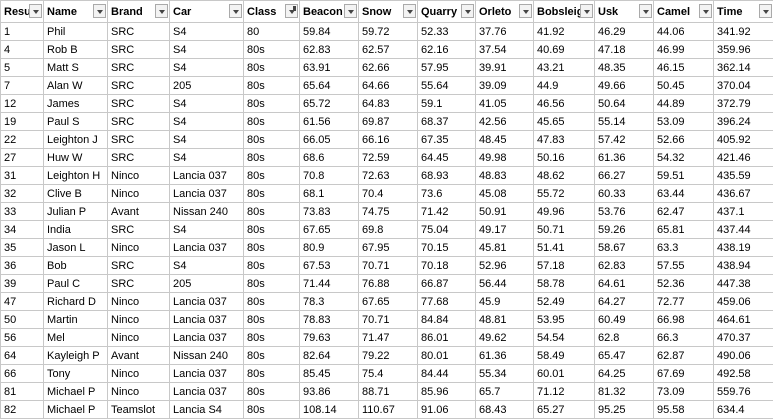  I want to click on cell: Clive B, so click(75, 193).